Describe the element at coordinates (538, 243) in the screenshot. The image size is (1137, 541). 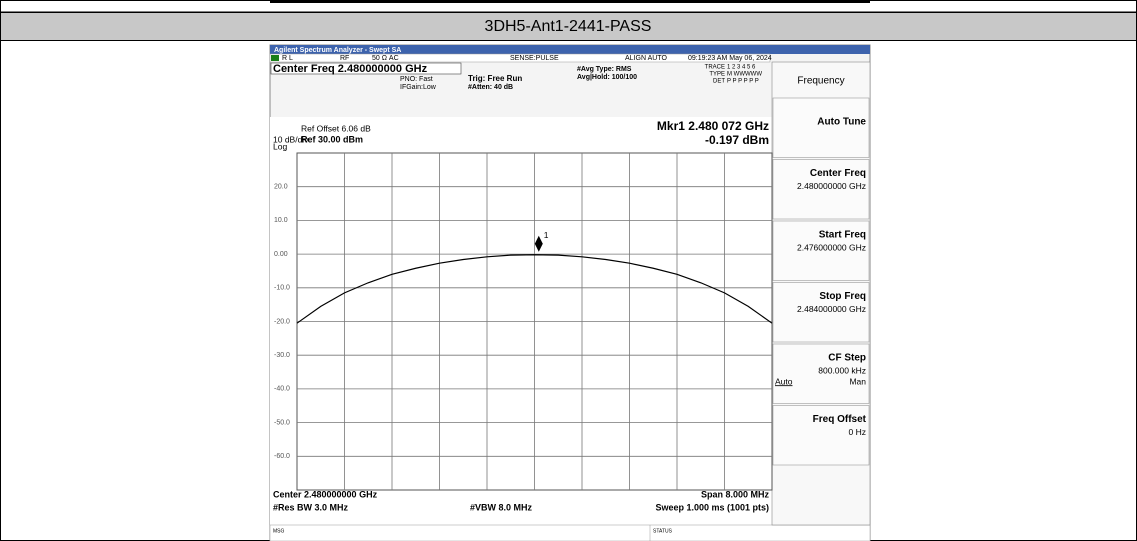
I see `marker` at that location.